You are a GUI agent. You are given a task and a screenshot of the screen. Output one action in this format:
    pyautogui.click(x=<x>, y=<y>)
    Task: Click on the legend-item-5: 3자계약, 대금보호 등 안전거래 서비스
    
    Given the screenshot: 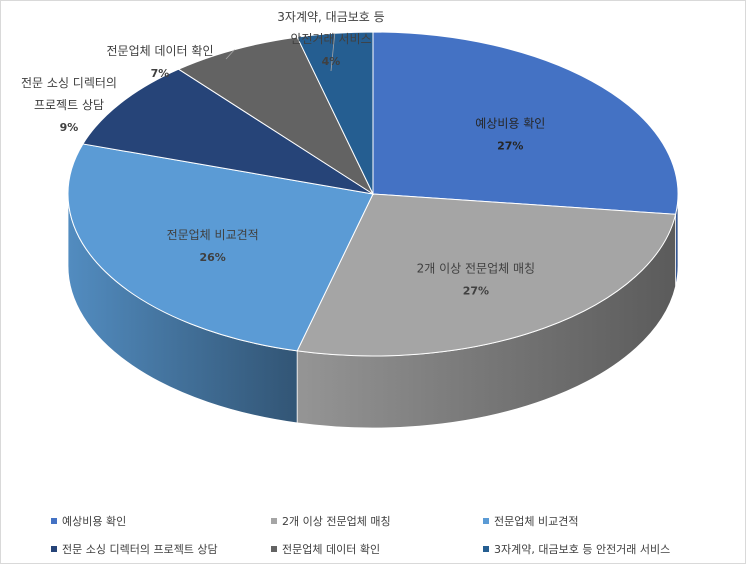 What is the action you would take?
    pyautogui.click(x=576, y=549)
    